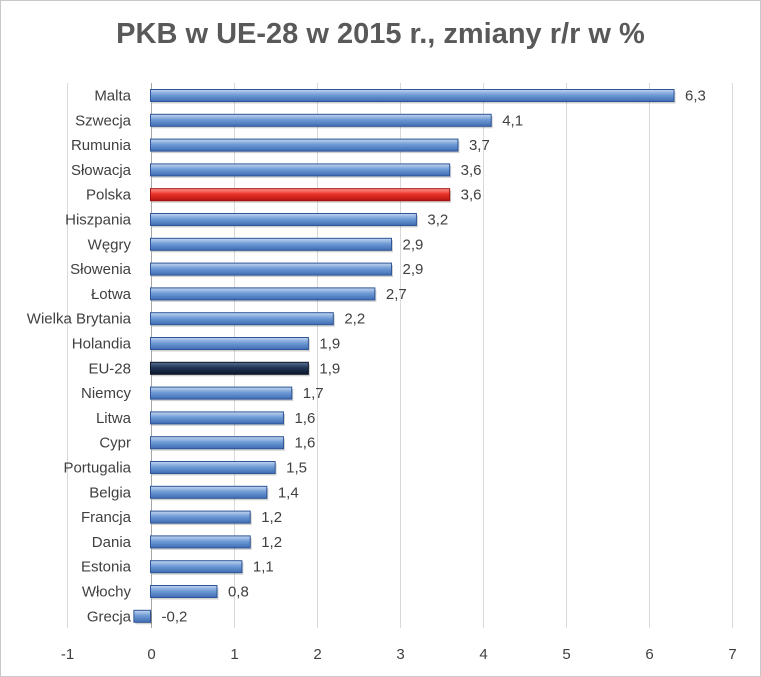 The image size is (761, 677). Describe the element at coordinates (109, 195) in the screenshot. I see `category-label: Polska` at that location.